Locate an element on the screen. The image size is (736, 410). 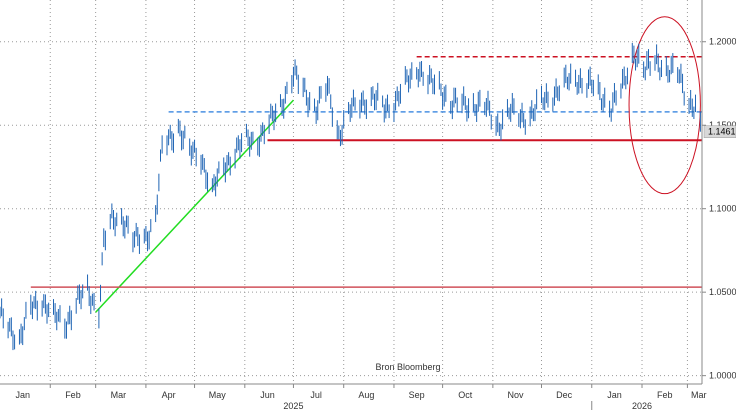
x-tick-label: May is located at coordinates (218, 395).